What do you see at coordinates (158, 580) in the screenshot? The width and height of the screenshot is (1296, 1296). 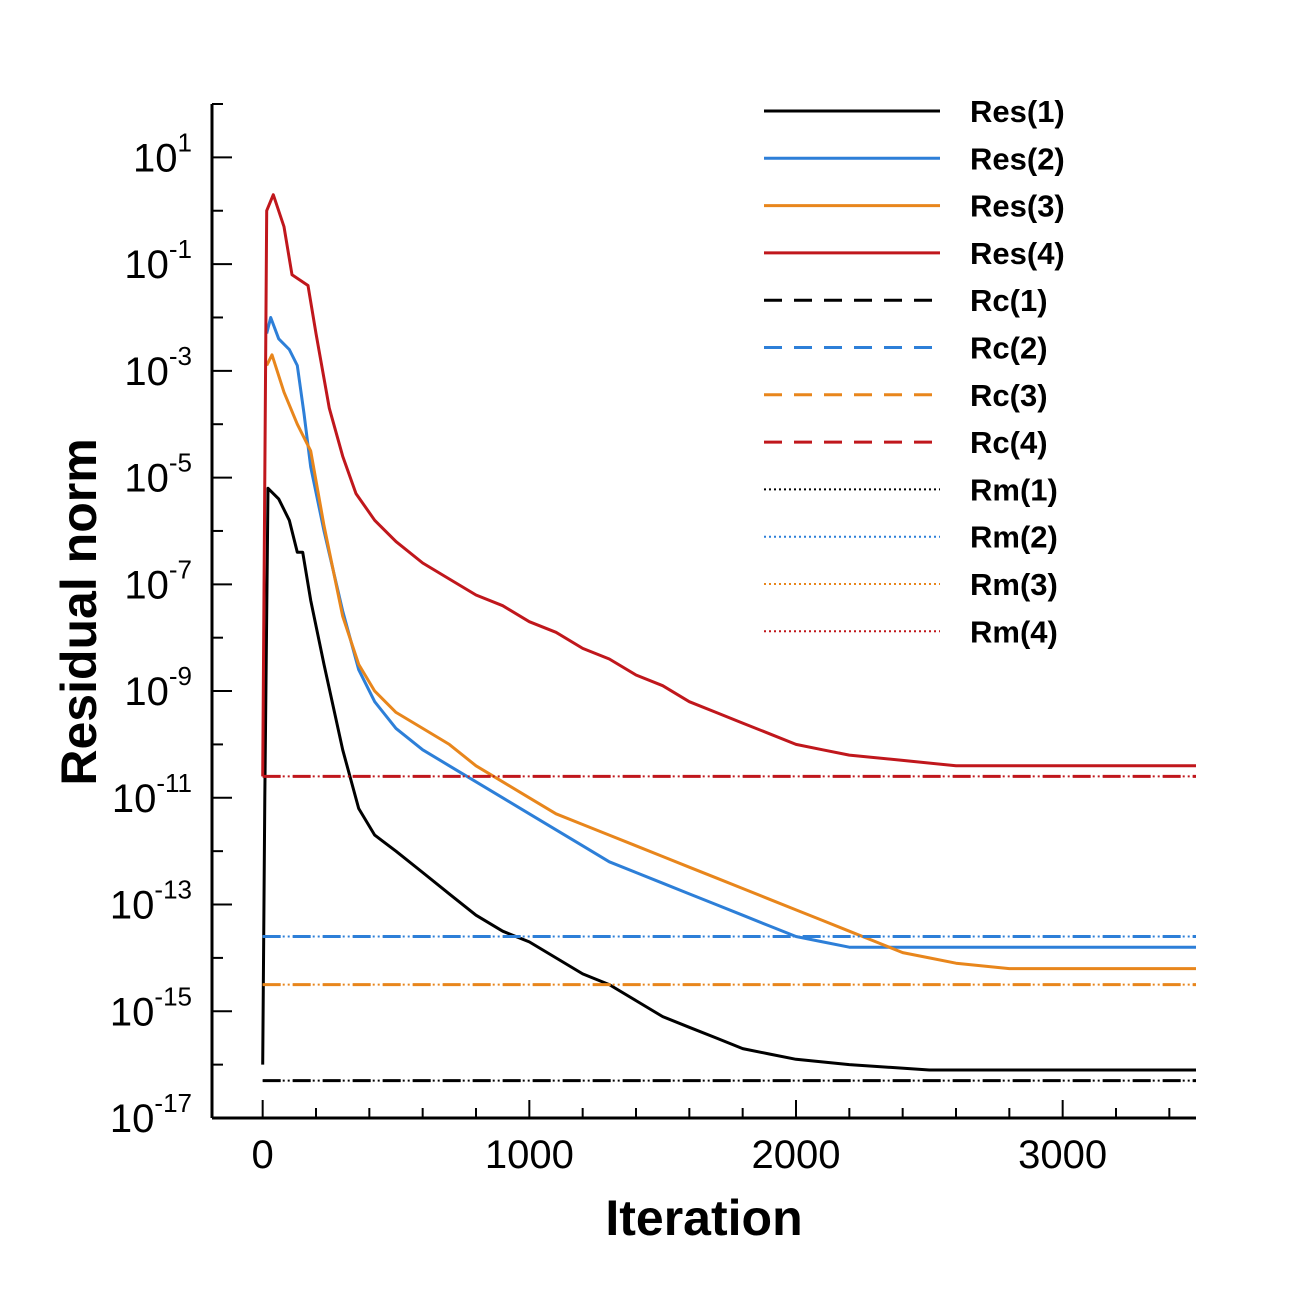 I see `y-tick-label: 10⁻⁷` at bounding box center [158, 580].